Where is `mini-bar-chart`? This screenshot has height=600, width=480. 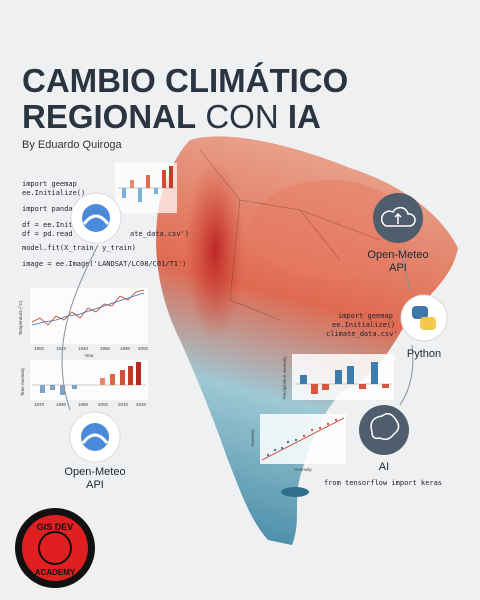
mini-bar-chart is located at coordinates (146, 188).